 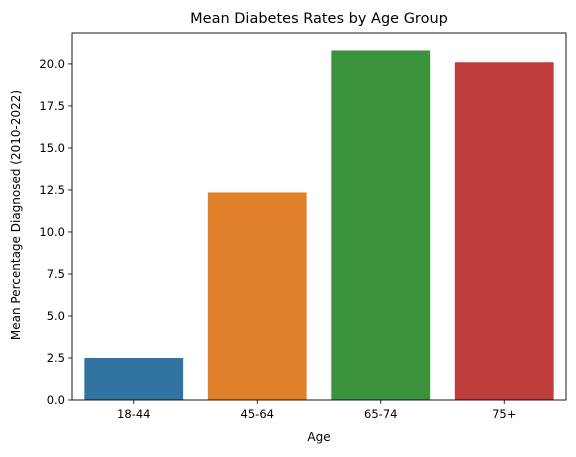 I want to click on x-tick-label-45-64: 45-64, so click(x=257, y=414).